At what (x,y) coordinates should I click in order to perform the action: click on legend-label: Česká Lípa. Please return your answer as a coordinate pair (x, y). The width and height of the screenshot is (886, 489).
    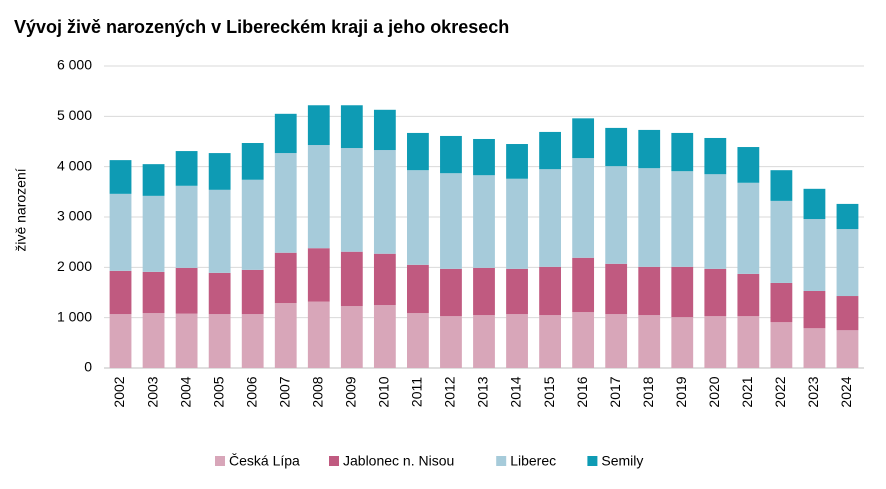
    Looking at the image, I should click on (264, 461).